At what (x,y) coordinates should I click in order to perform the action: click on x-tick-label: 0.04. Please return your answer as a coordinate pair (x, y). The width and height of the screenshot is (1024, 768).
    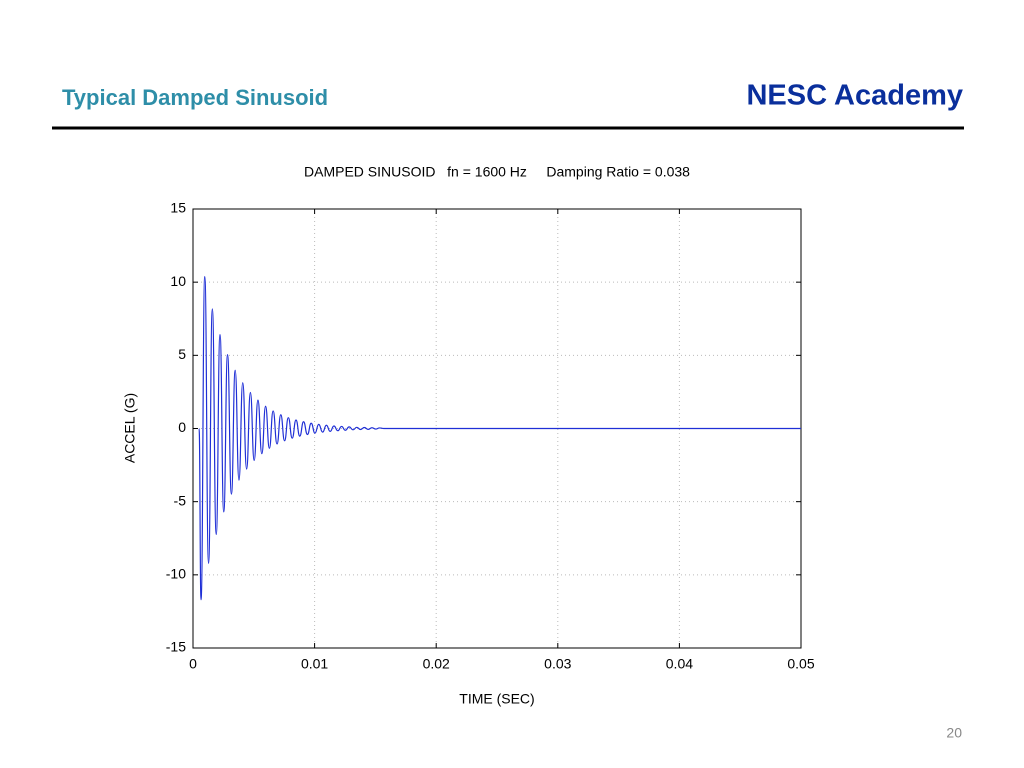
    Looking at the image, I should click on (679, 664).